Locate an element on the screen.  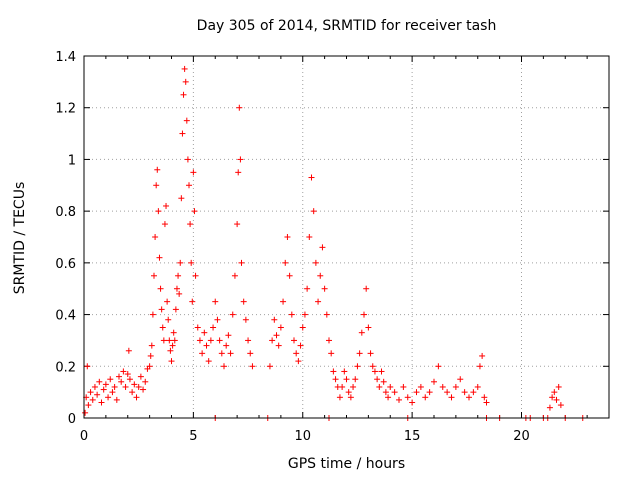
y-tick-label: 0.6 is located at coordinates (65, 264).